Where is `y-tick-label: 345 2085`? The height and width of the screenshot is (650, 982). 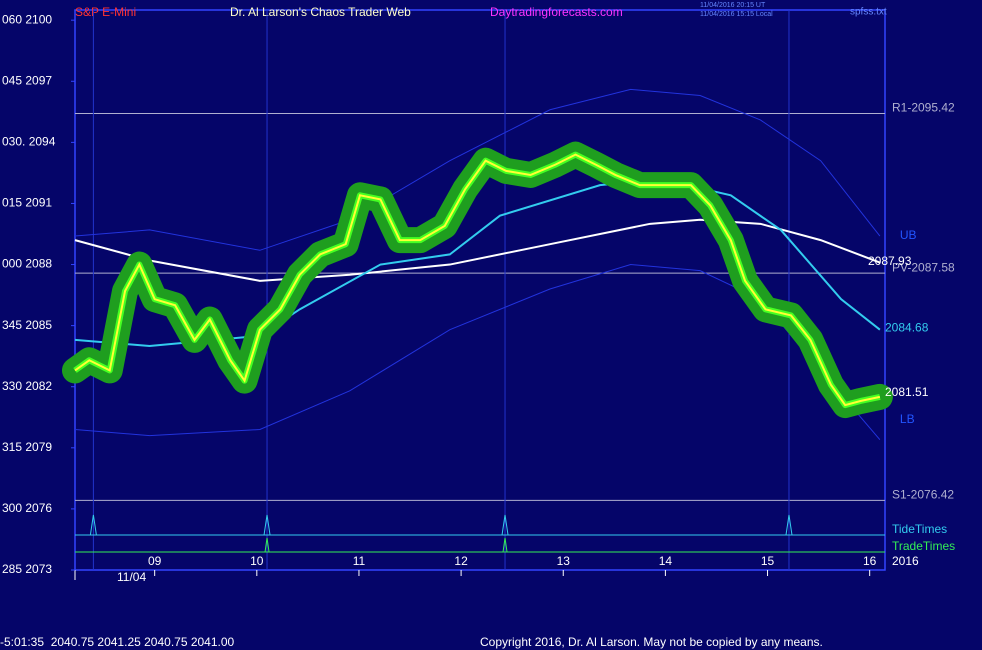 y-tick-label: 345 2085 is located at coordinates (27, 325).